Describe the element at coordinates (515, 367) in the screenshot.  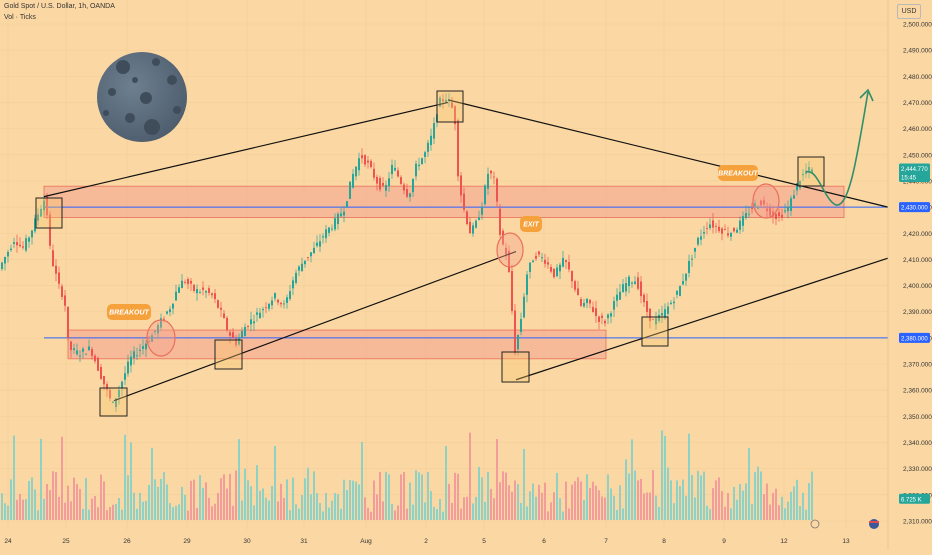
I see `highlight-box` at that location.